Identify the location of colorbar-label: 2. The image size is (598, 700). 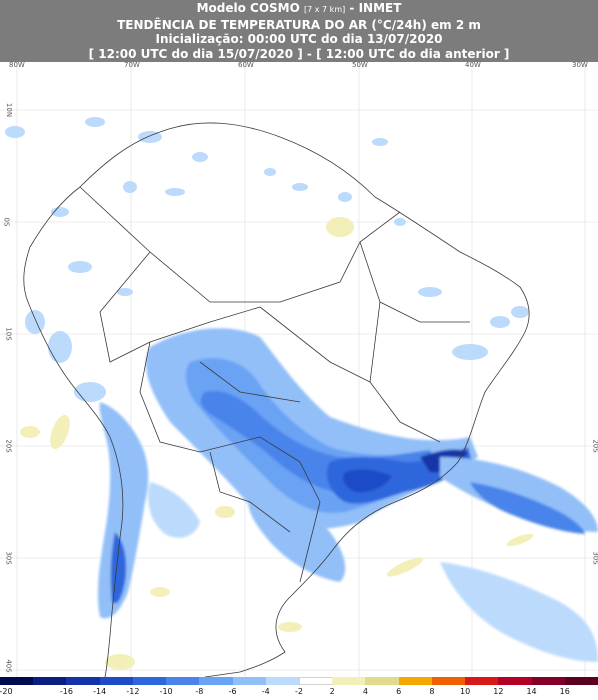
(332, 691).